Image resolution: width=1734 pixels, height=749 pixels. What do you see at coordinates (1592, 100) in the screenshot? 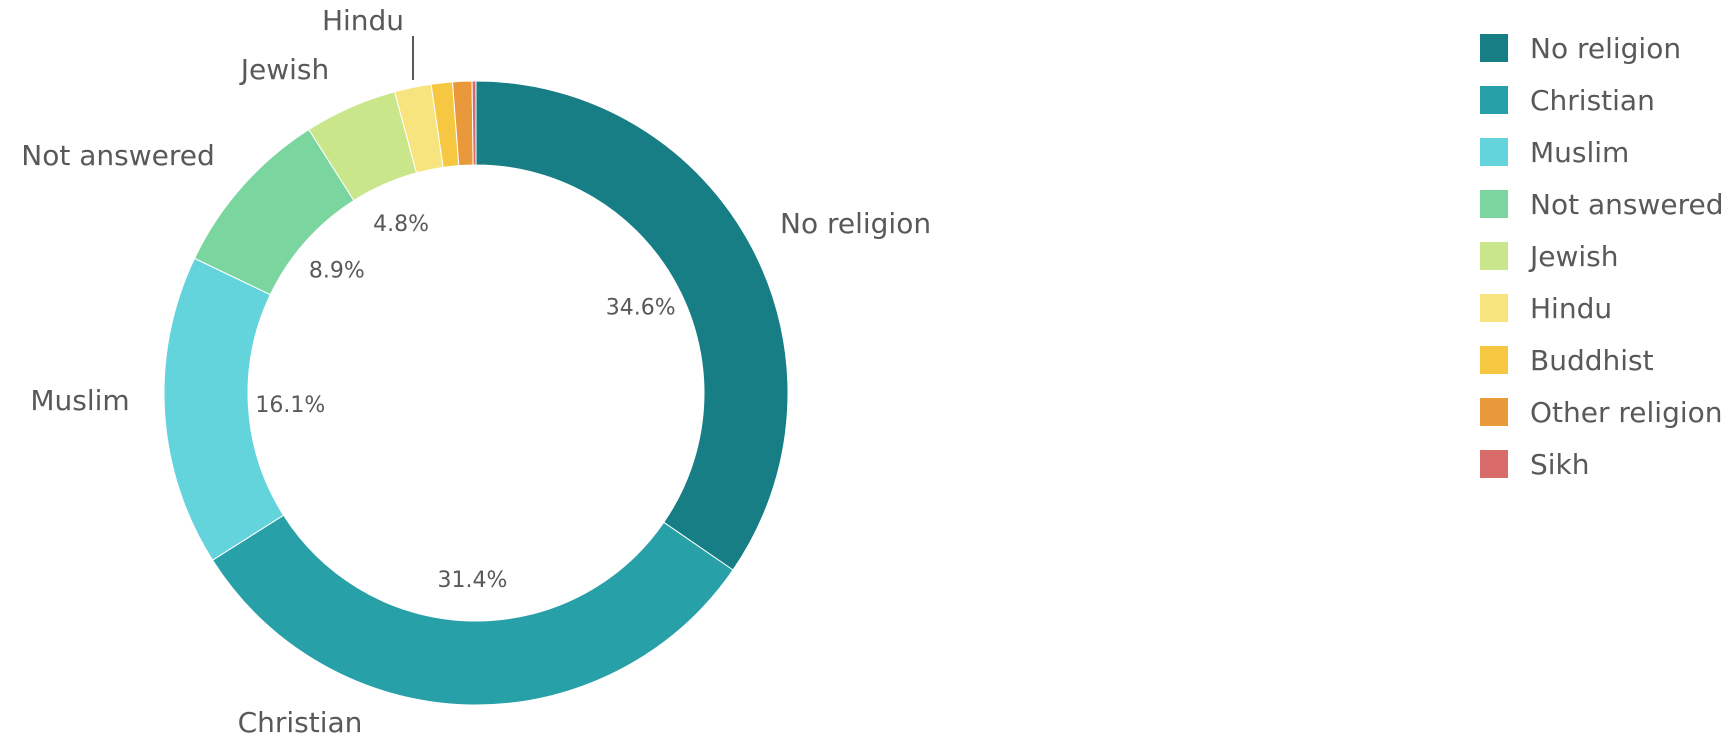
I see `legend-label: Christian` at bounding box center [1592, 100].